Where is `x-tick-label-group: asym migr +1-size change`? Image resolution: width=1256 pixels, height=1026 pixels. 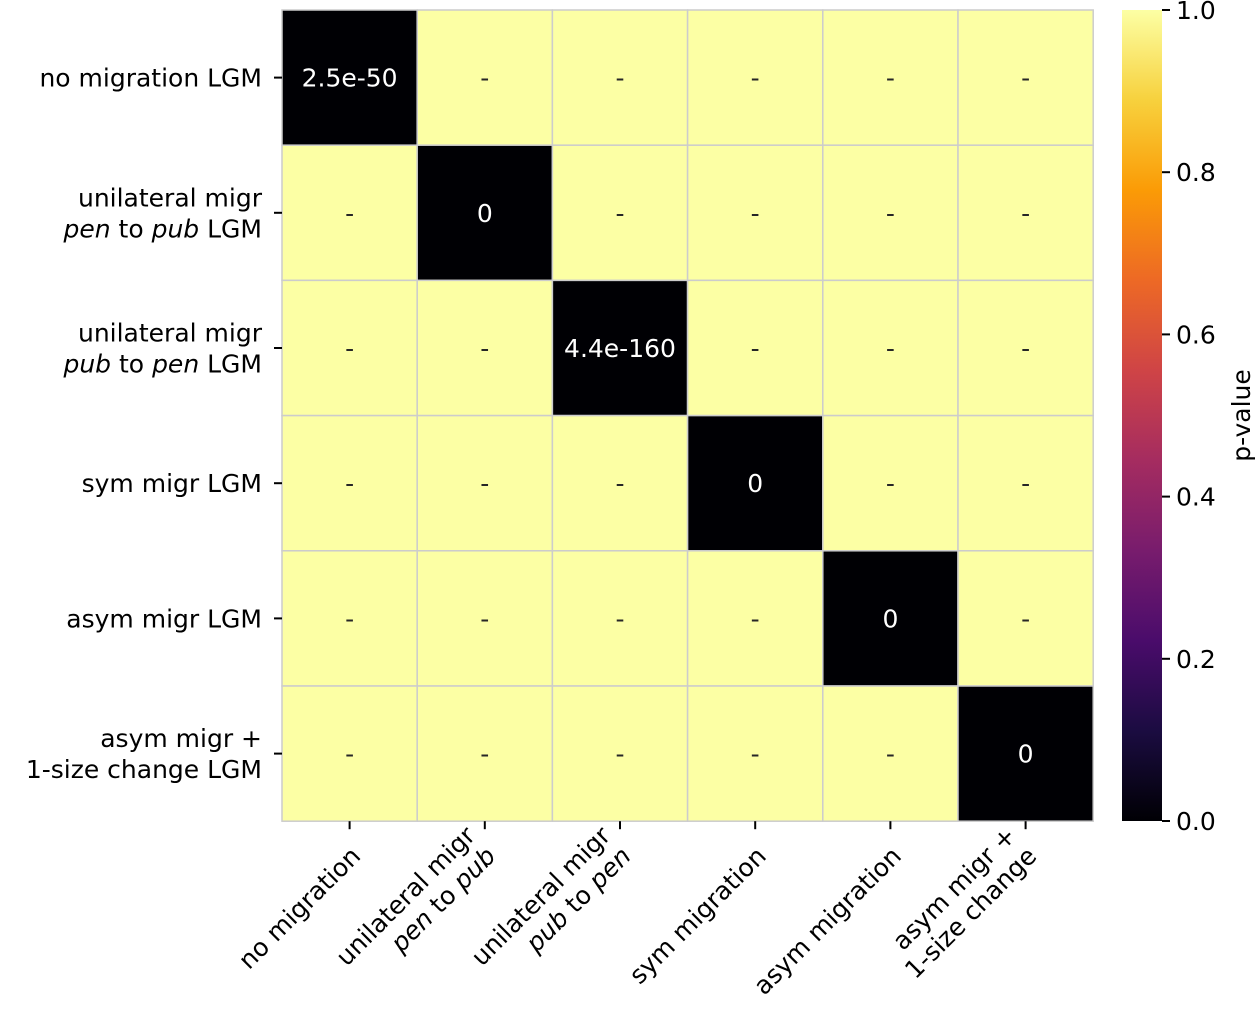
x-tick-label-group: asym migr +1-size change is located at coordinates (964, 903).